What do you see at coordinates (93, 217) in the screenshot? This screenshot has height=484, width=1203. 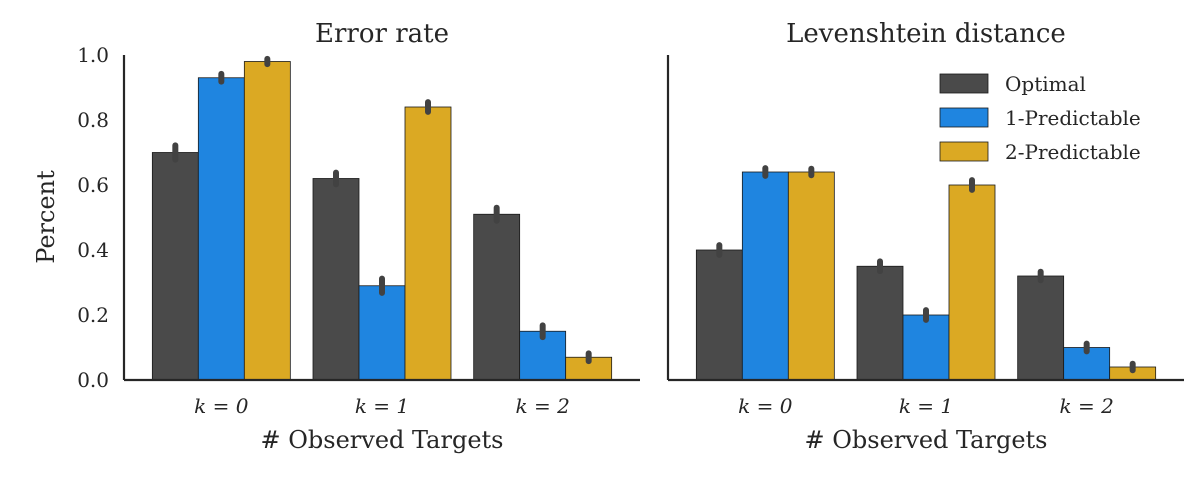 I see `y-tick-labels: 0.0 0.2 0.4 0.6 0.8 1.0` at bounding box center [93, 217].